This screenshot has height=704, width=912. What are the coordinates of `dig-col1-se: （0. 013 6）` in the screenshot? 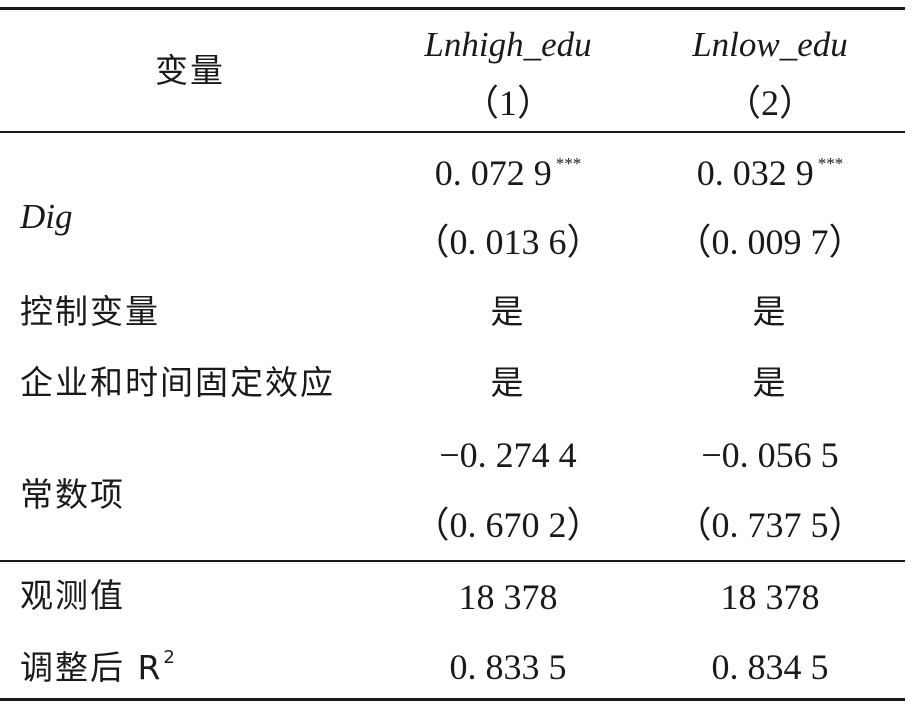 It's located at (508, 242).